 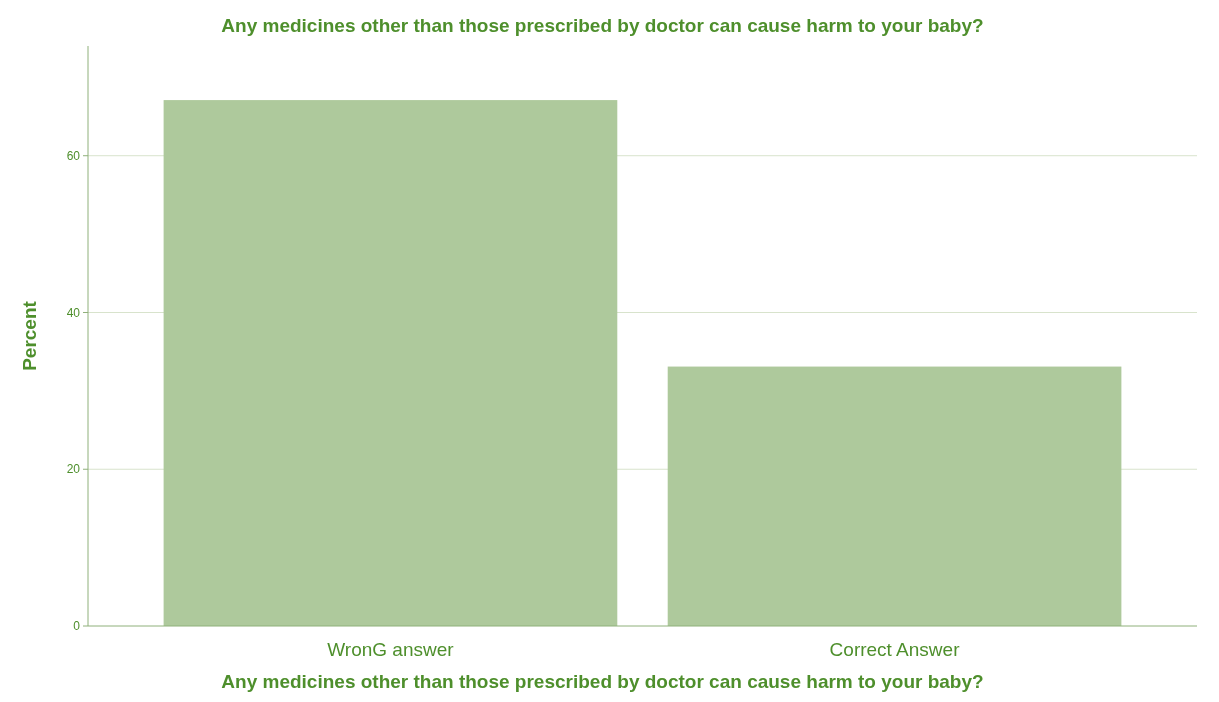 What do you see at coordinates (73, 155) in the screenshot?
I see `y-tick-label: 60` at bounding box center [73, 155].